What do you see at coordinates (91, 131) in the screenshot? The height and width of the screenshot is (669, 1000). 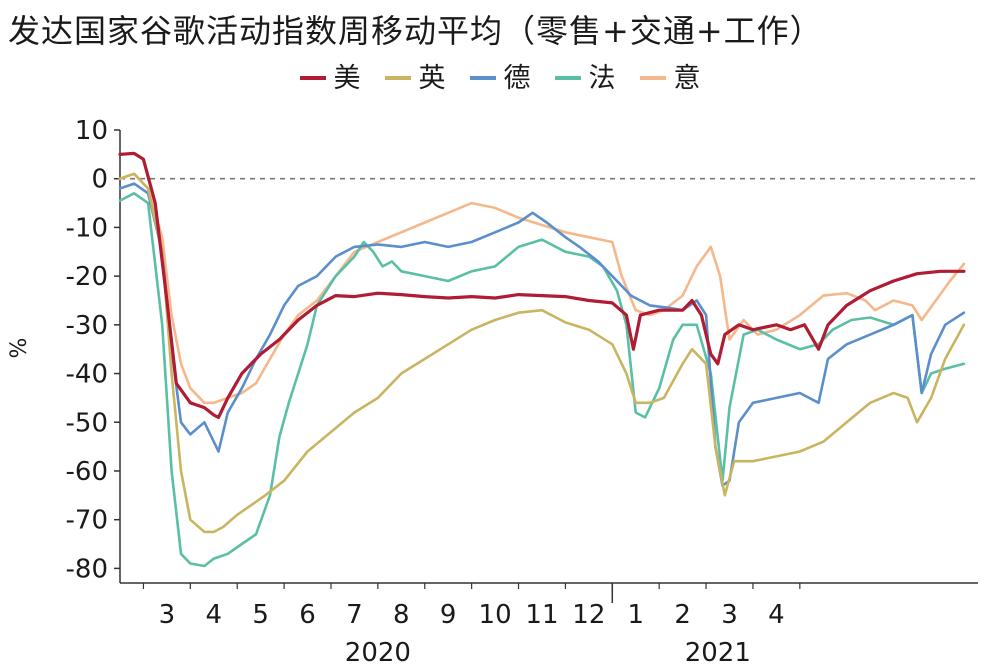 I see `y-tick-label: 10` at bounding box center [91, 131].